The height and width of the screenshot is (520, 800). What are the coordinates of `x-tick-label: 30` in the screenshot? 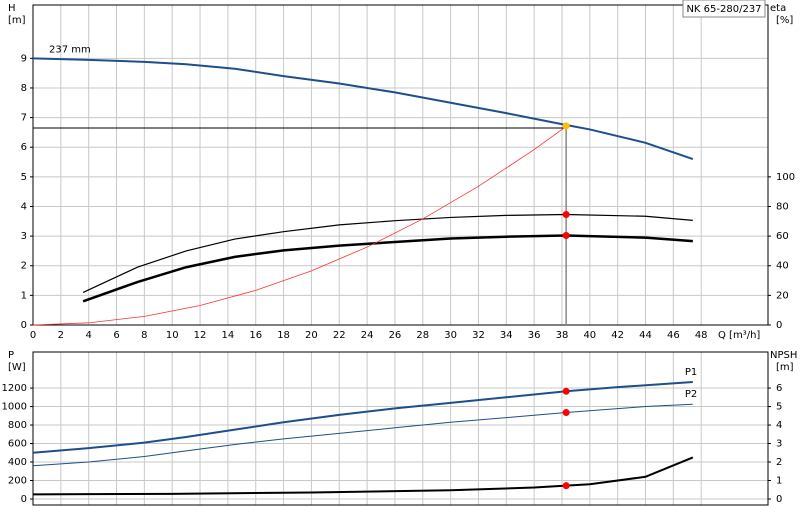 It's located at (450, 335).